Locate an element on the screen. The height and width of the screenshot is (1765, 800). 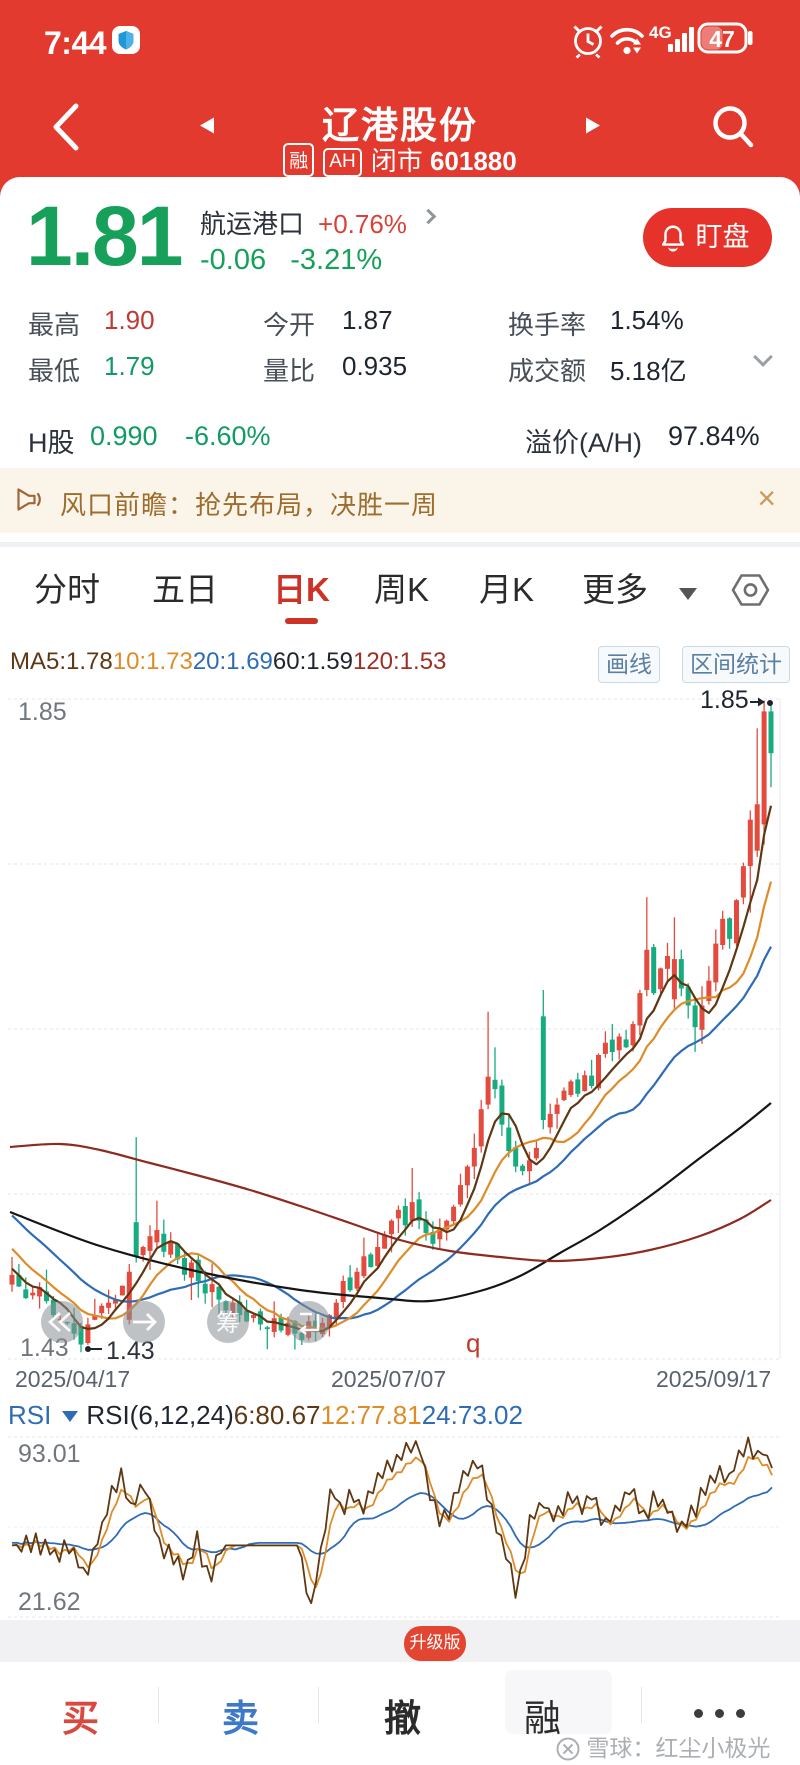
svg-text: 筹 is located at coordinates (228, 1323).